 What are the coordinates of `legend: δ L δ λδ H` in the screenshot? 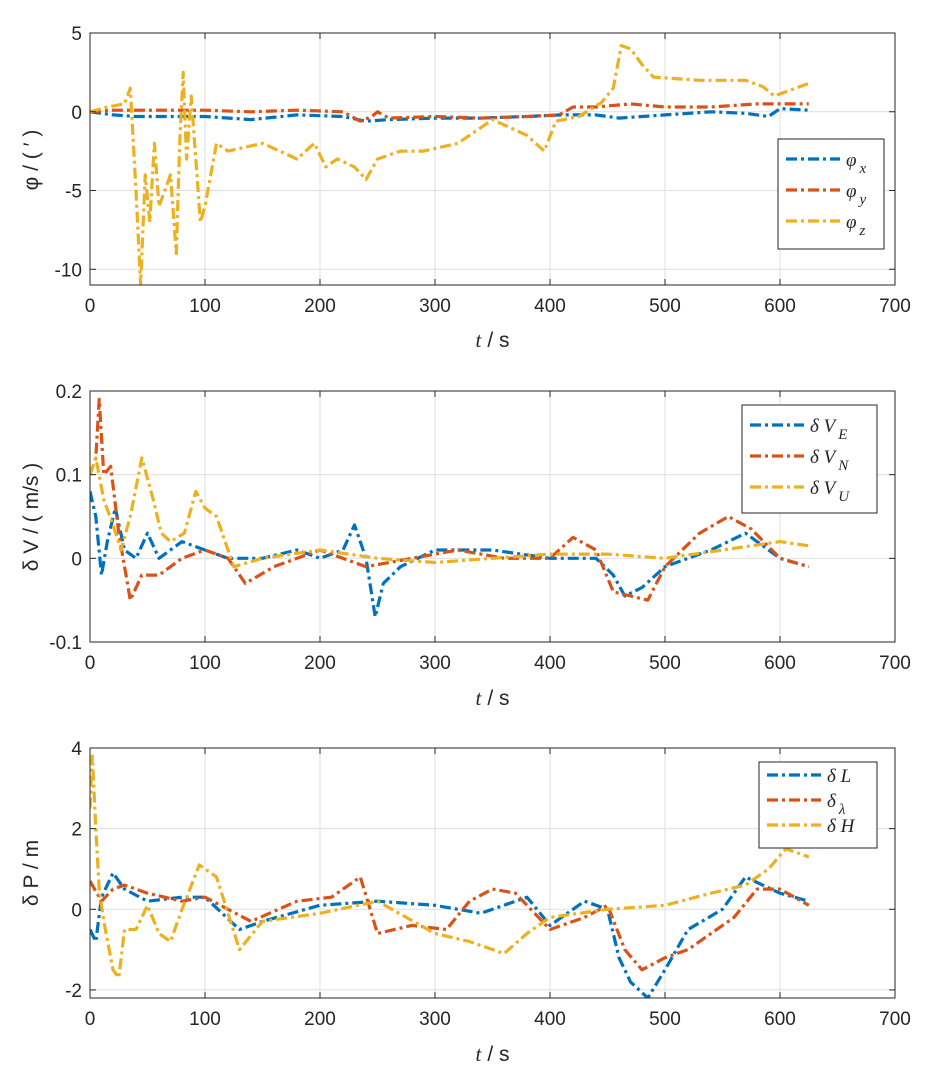 It's located at (818, 805).